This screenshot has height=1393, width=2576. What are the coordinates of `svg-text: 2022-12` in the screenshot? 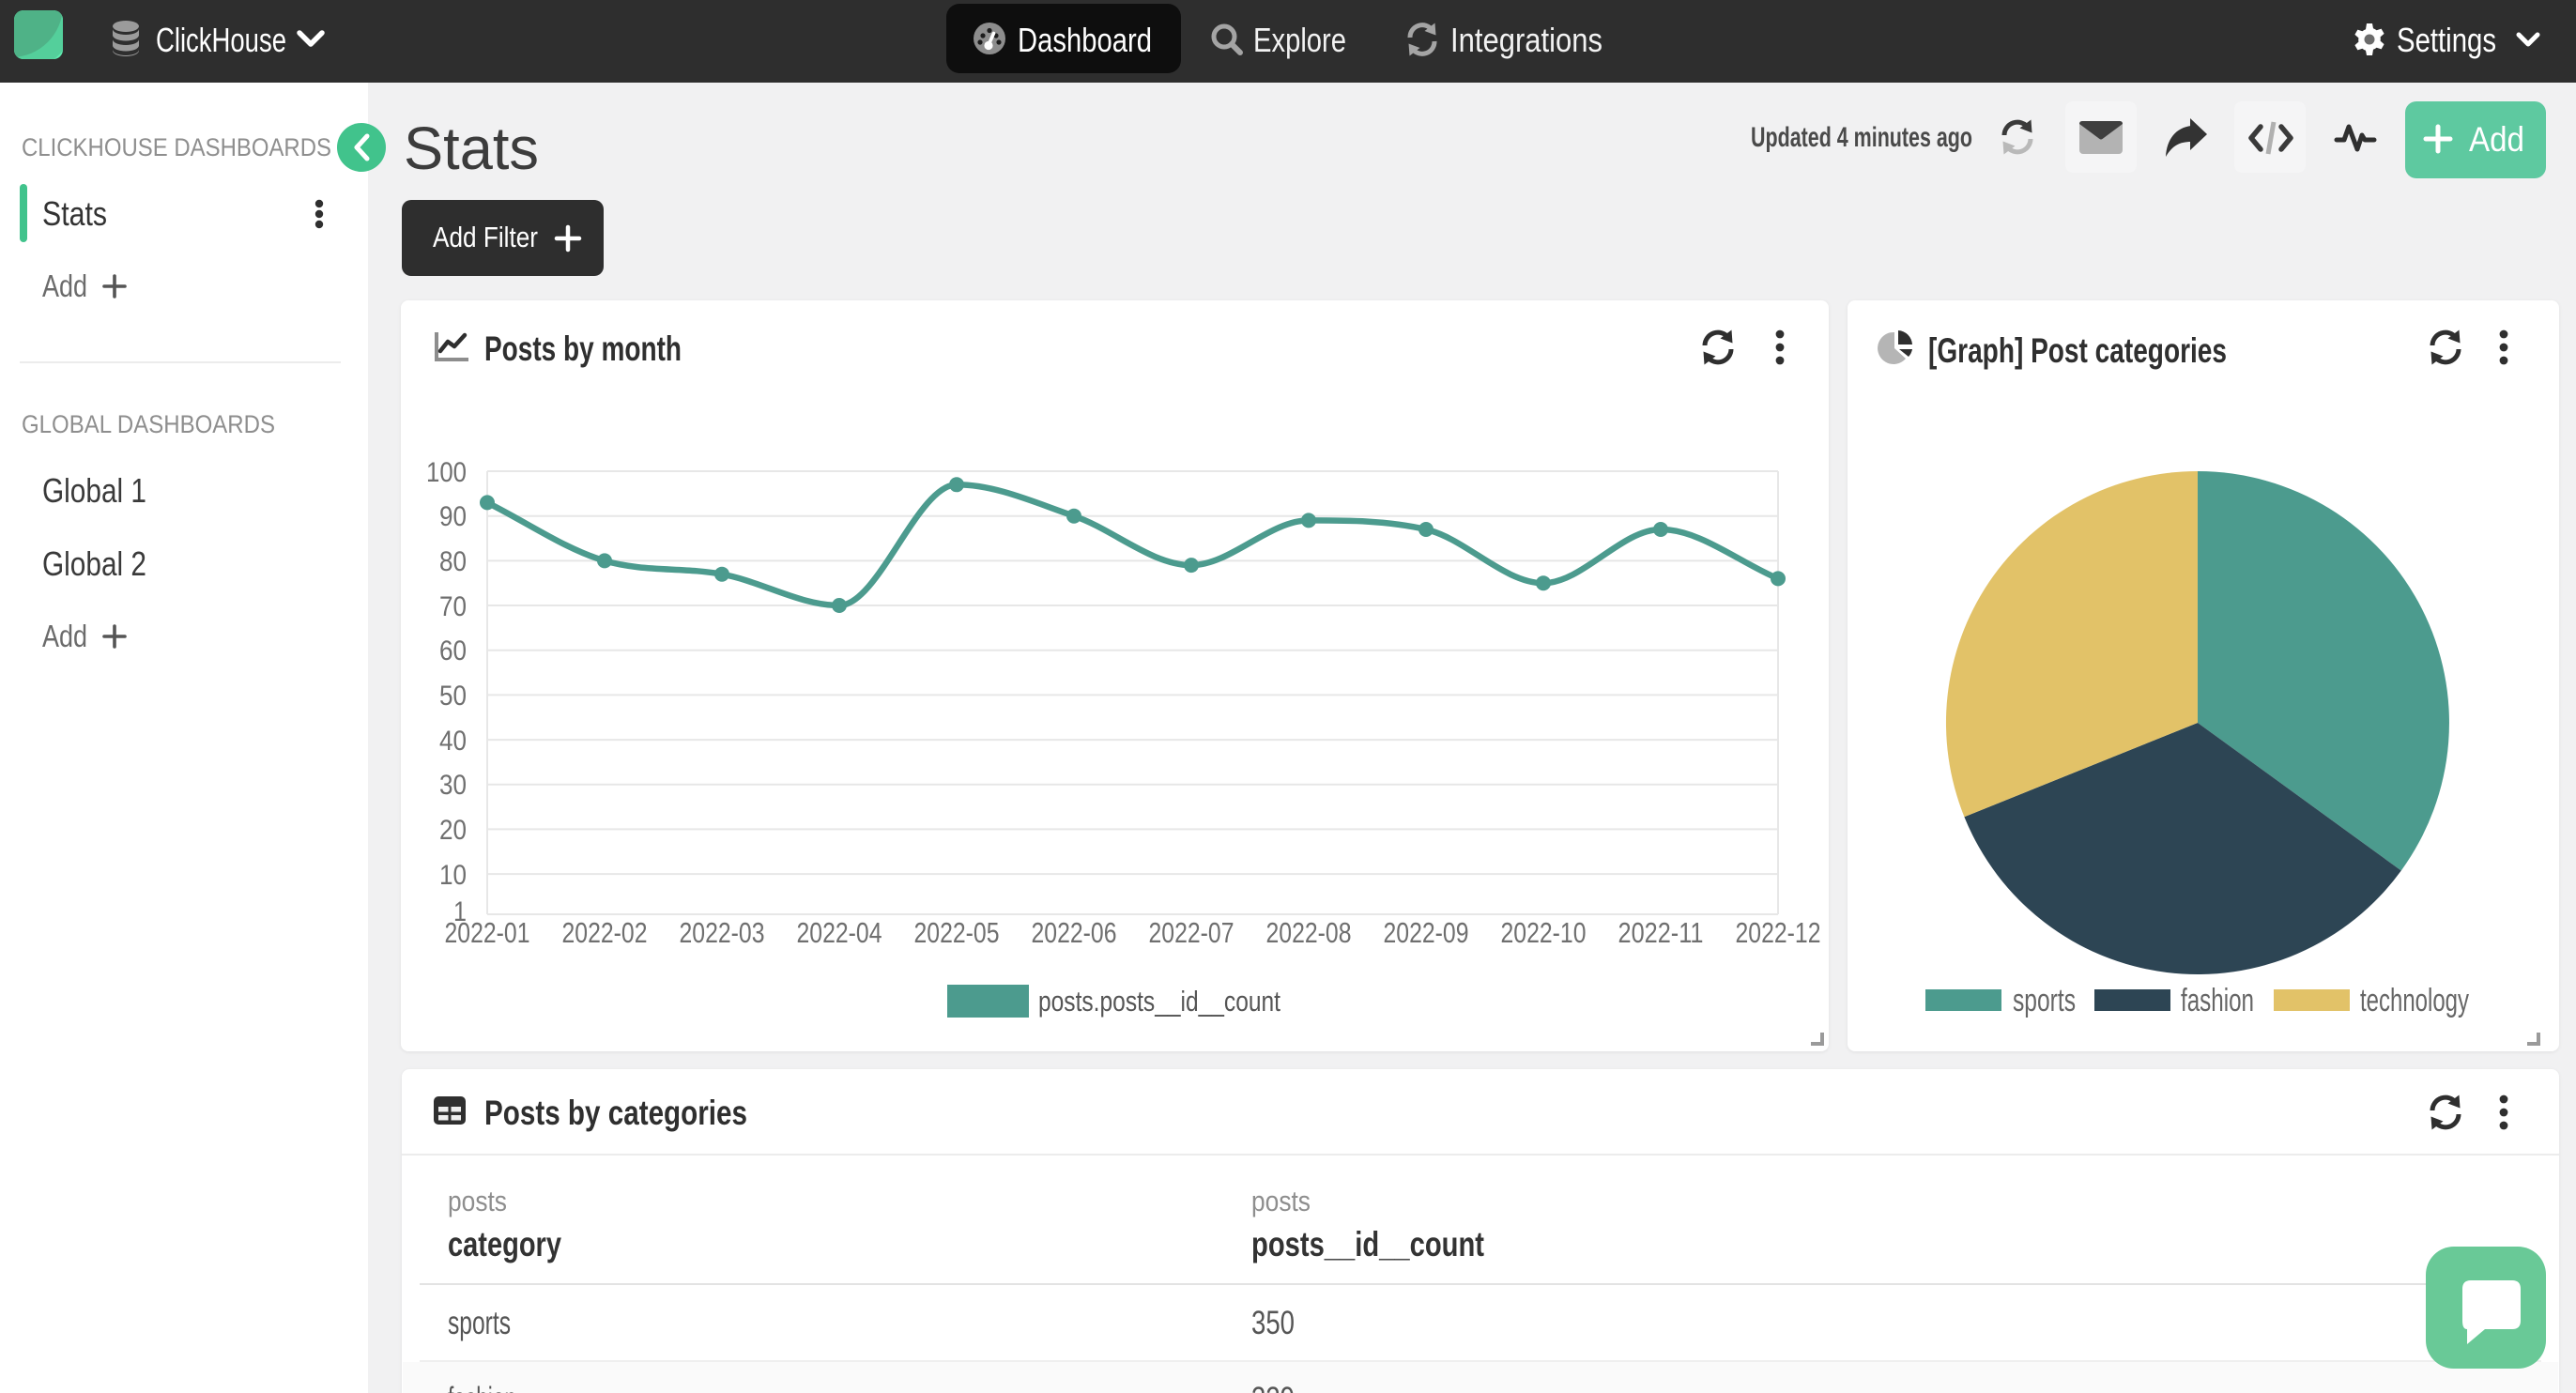 It's located at (1779, 932).